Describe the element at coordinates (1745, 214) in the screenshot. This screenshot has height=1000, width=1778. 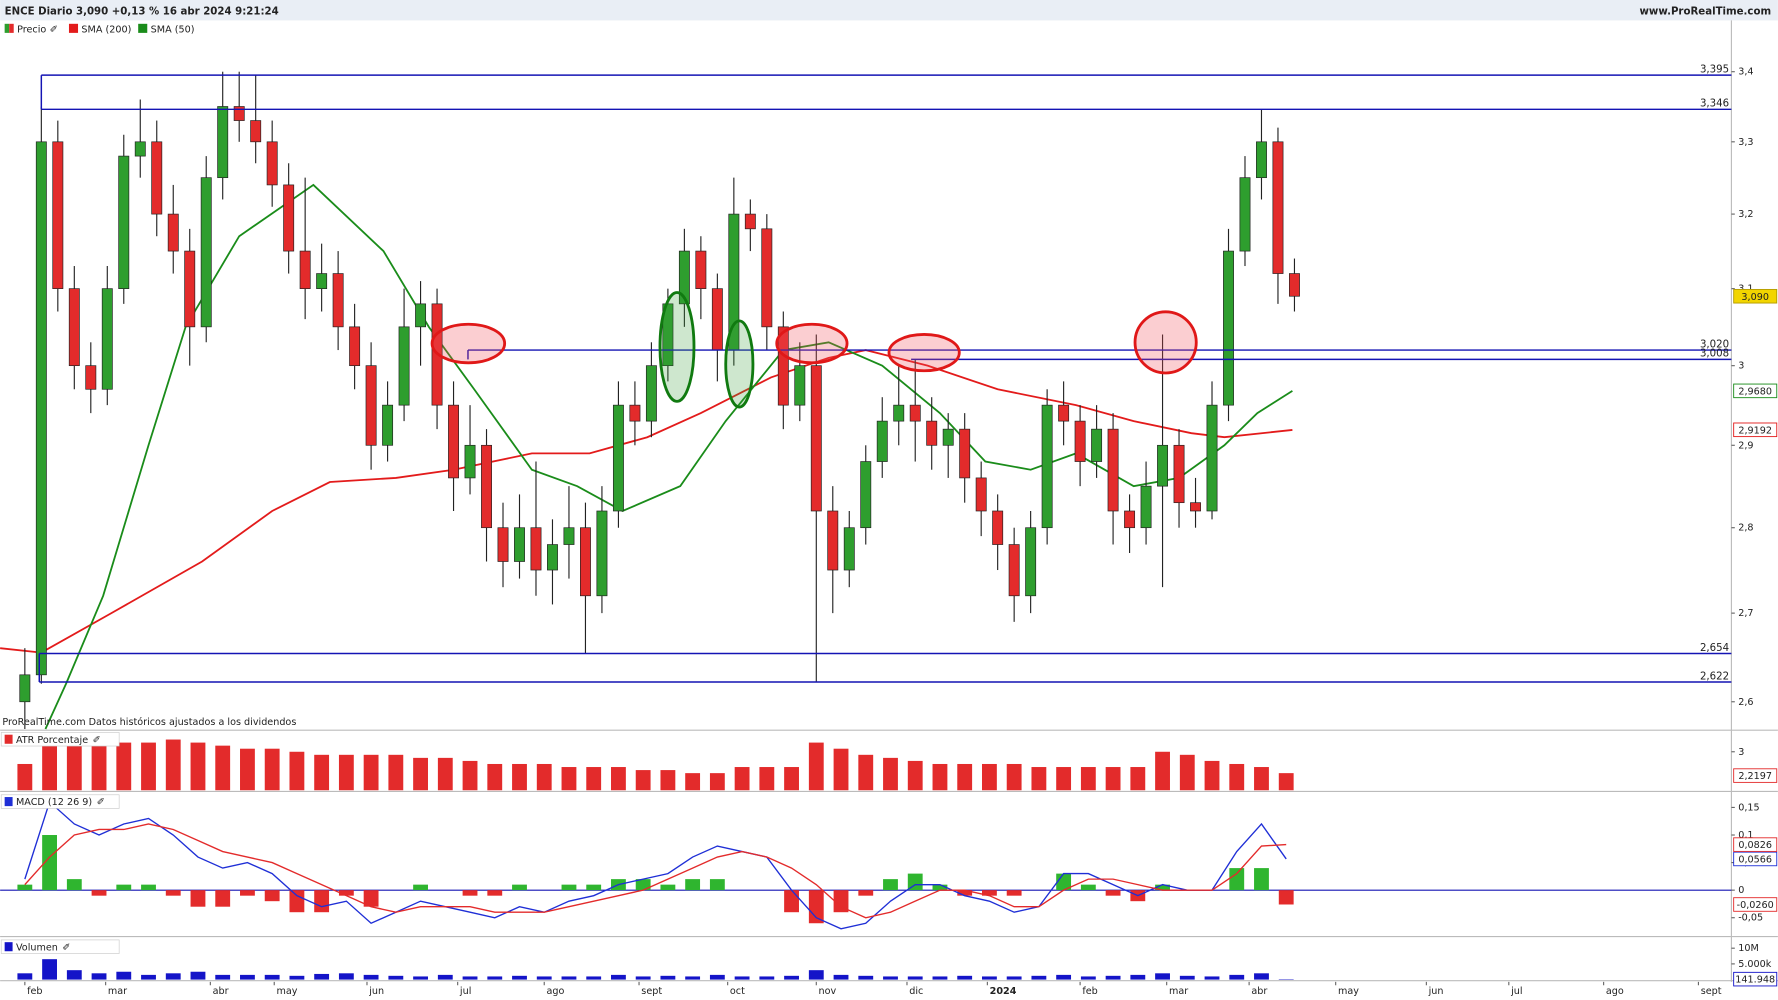
I see `y-tick-label: 3,2` at that location.